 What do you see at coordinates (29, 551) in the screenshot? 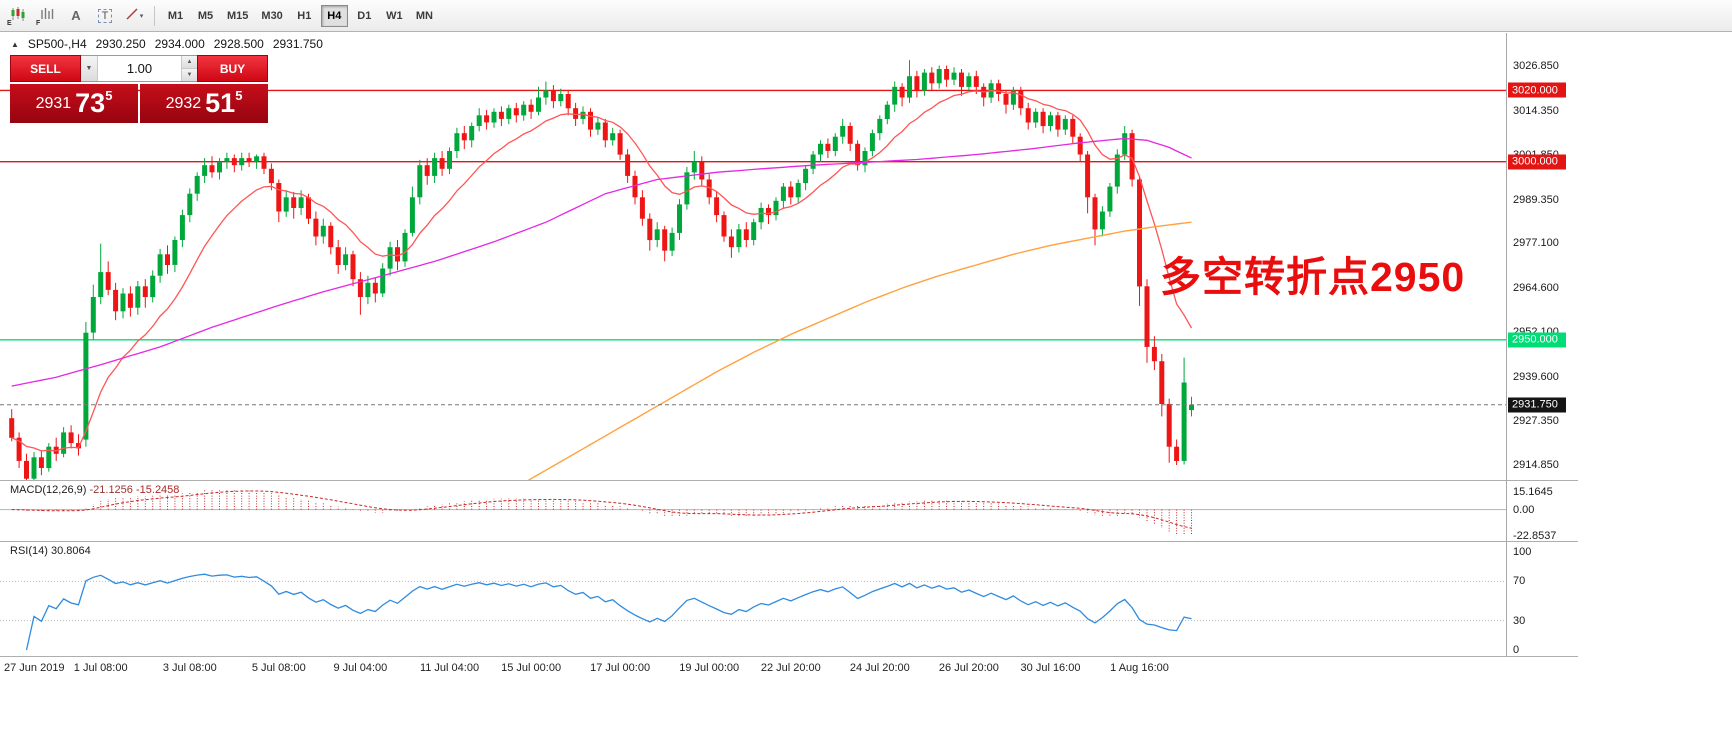
I see `rsi-title: RSI(14)` at bounding box center [29, 551].